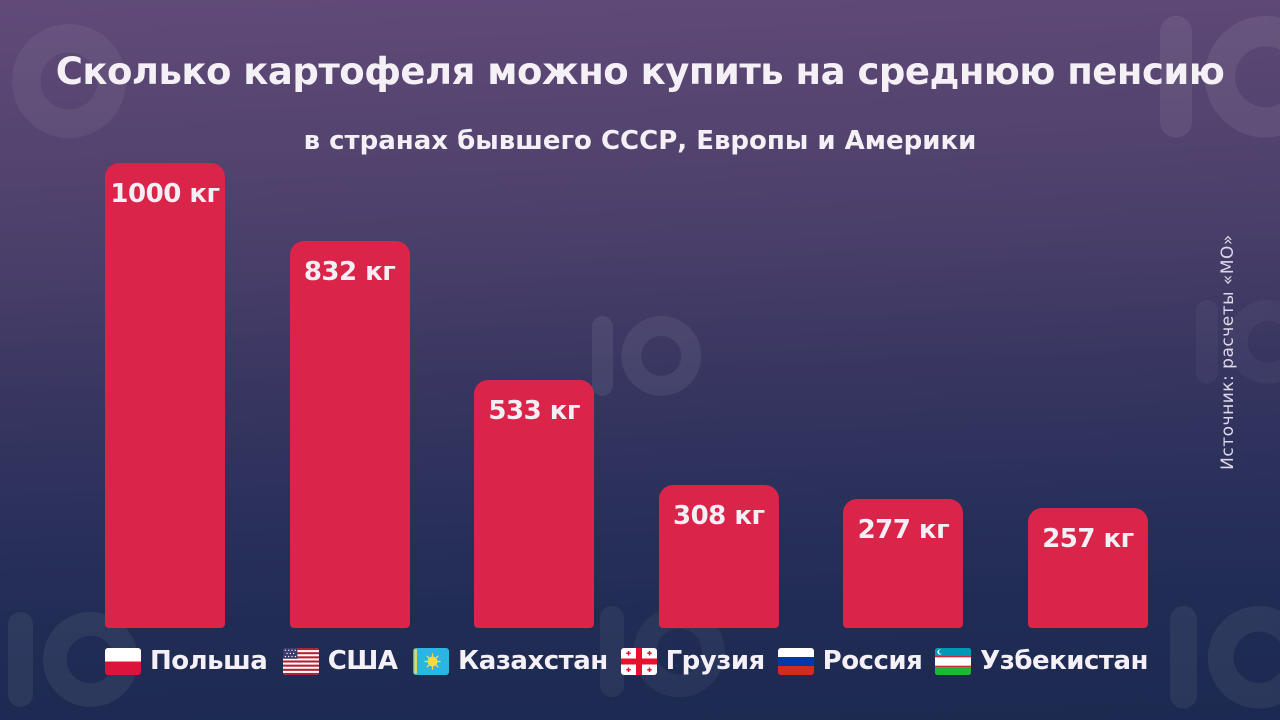 This screenshot has height=720, width=1280. What do you see at coordinates (640, 141) in the screenshot?
I see `chart-subtitle: в странах бывшего СССР, Европы и Америки` at bounding box center [640, 141].